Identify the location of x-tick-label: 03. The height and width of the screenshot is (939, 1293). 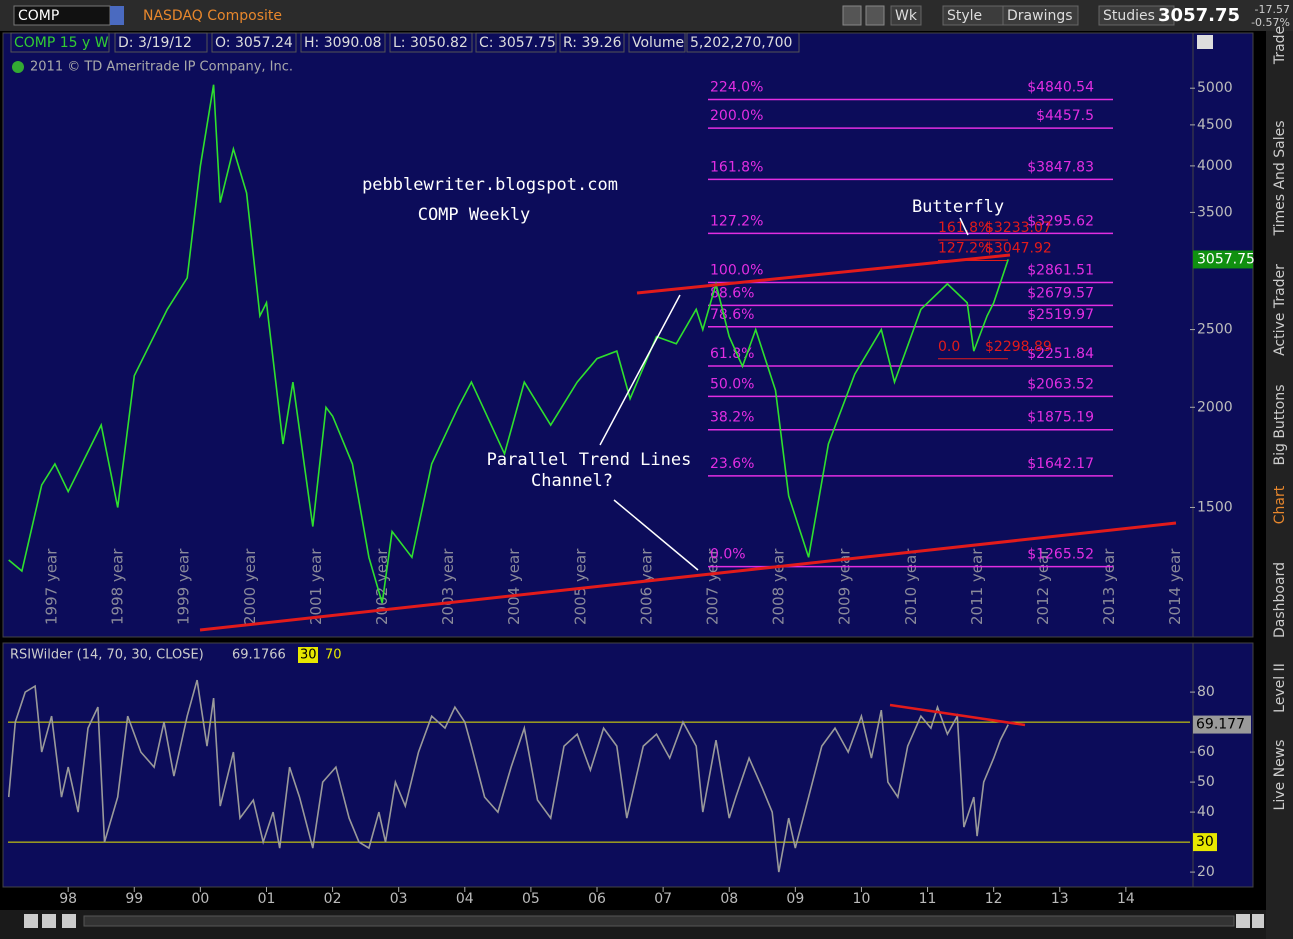
(399, 899).